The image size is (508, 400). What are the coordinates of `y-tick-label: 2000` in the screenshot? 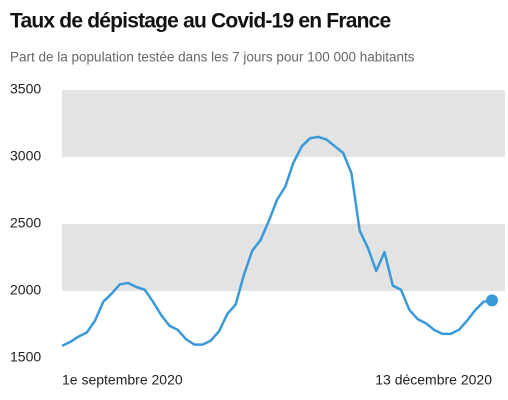 It's located at (25, 290).